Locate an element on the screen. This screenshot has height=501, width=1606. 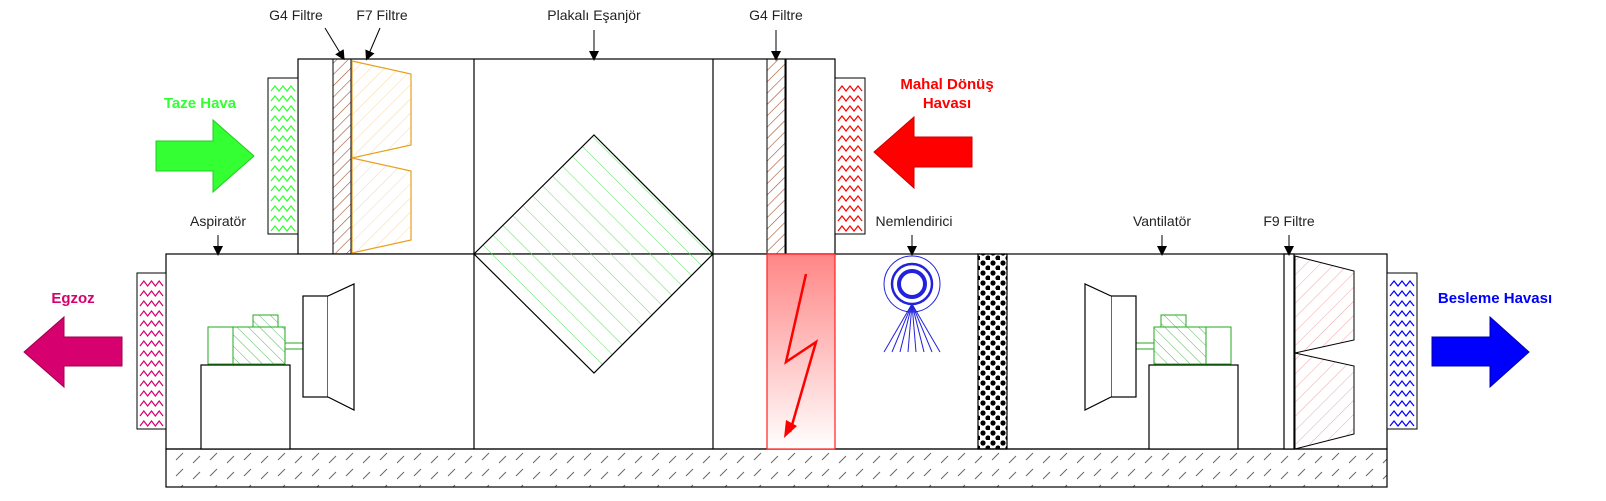
g4-filter-1-label: G4 Filtre is located at coordinates (296, 15).